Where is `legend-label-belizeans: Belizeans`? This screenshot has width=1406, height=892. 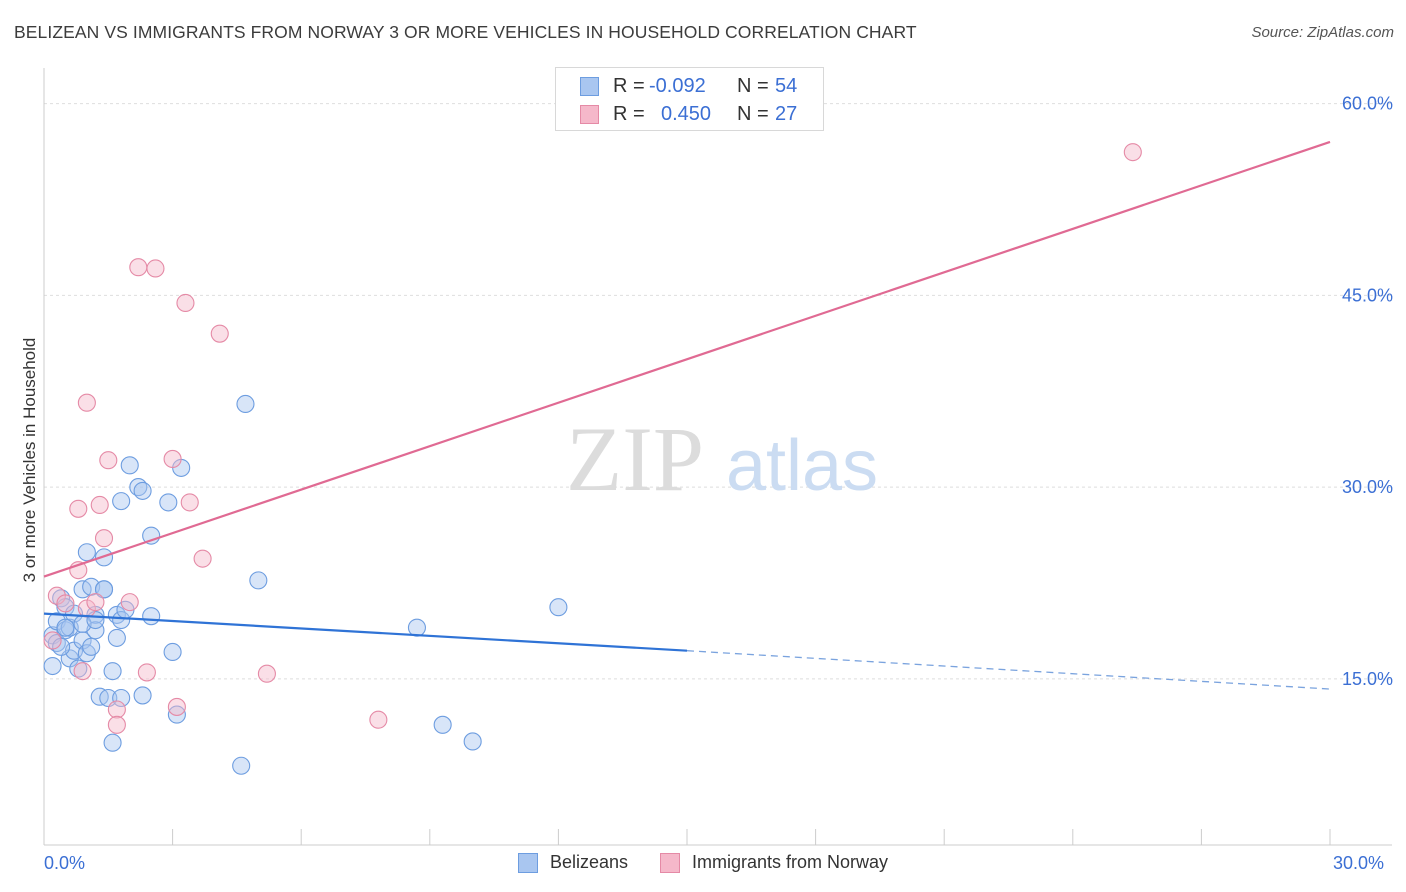
legend-label-belizeans: Belizeans is located at coordinates (588, 862).